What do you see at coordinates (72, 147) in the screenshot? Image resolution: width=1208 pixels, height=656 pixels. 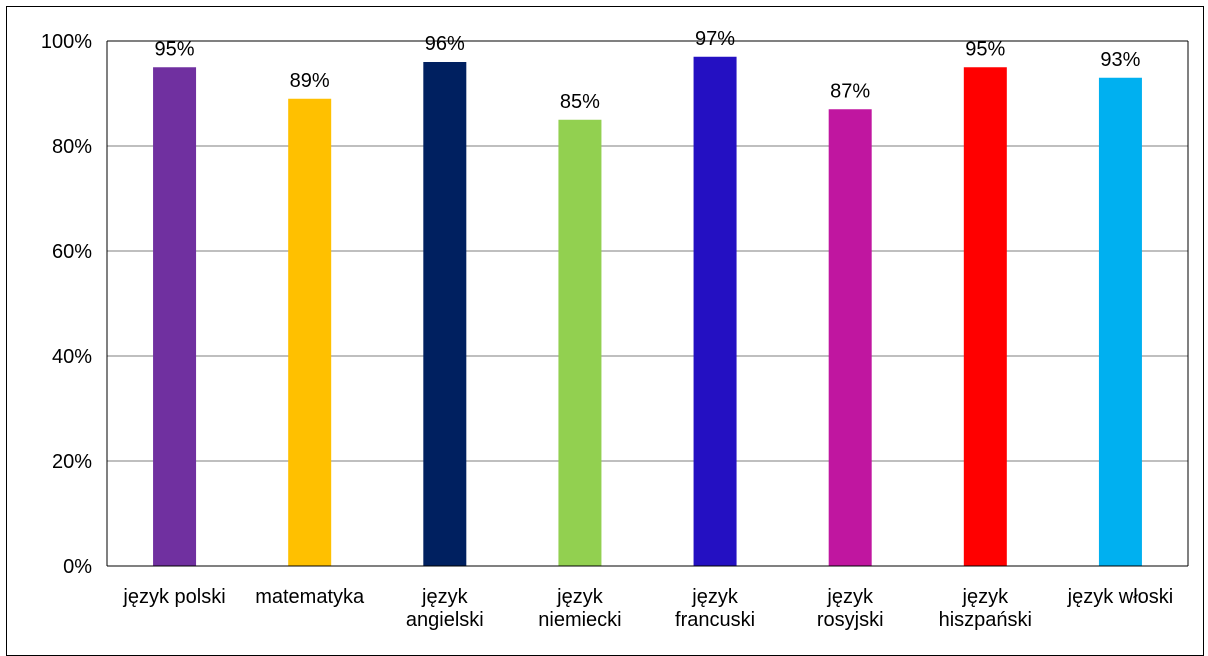 I see `y-tick-label: 80%` at bounding box center [72, 147].